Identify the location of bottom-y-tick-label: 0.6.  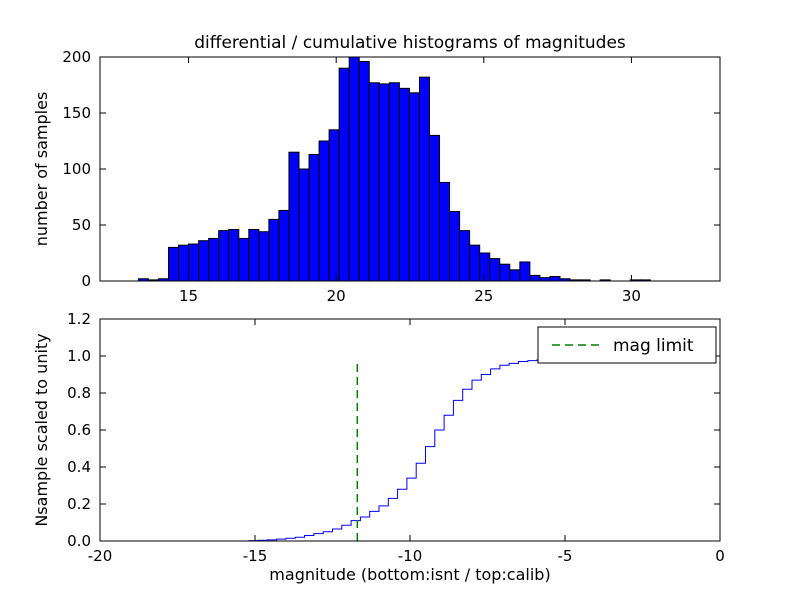
(79, 430).